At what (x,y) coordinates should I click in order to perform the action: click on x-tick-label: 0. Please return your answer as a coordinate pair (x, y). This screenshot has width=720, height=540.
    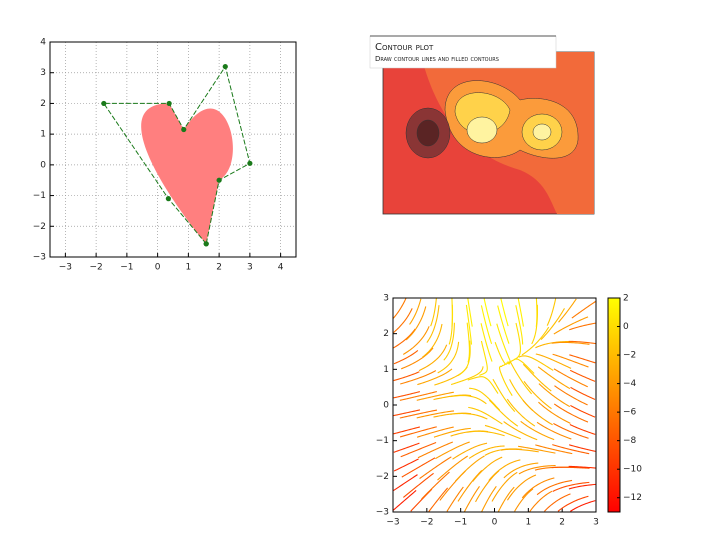
    Looking at the image, I should click on (158, 268).